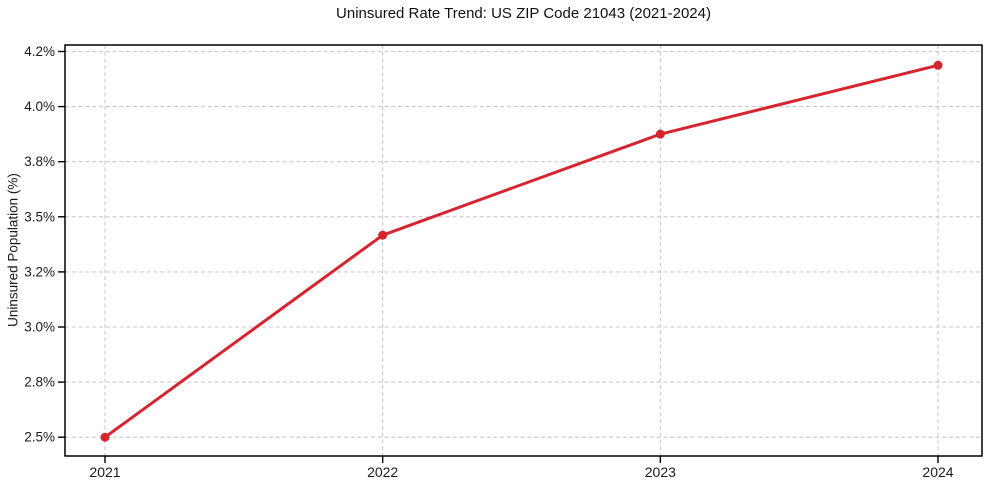  Describe the element at coordinates (104, 472) in the screenshot. I see `x-tick-label: 2021` at that location.